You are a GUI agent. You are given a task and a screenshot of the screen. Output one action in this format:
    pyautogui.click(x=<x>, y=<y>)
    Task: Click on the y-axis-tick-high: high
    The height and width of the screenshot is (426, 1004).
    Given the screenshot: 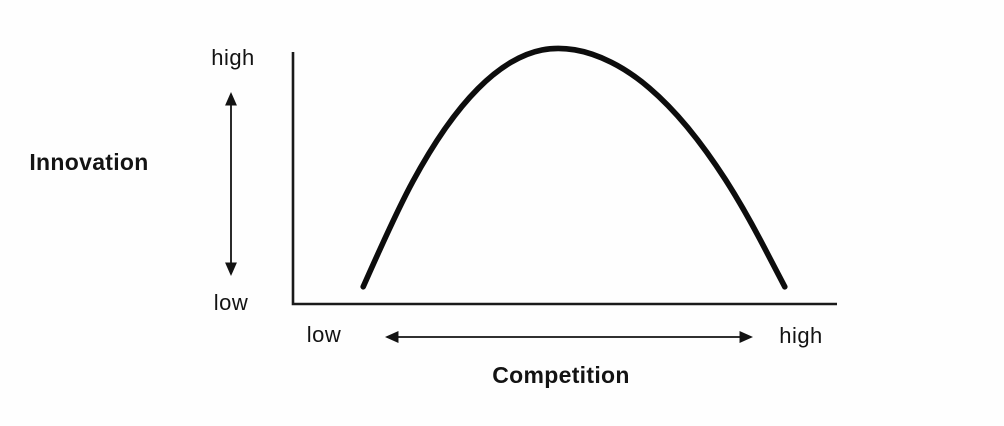 What is the action you would take?
    pyautogui.click(x=233, y=57)
    